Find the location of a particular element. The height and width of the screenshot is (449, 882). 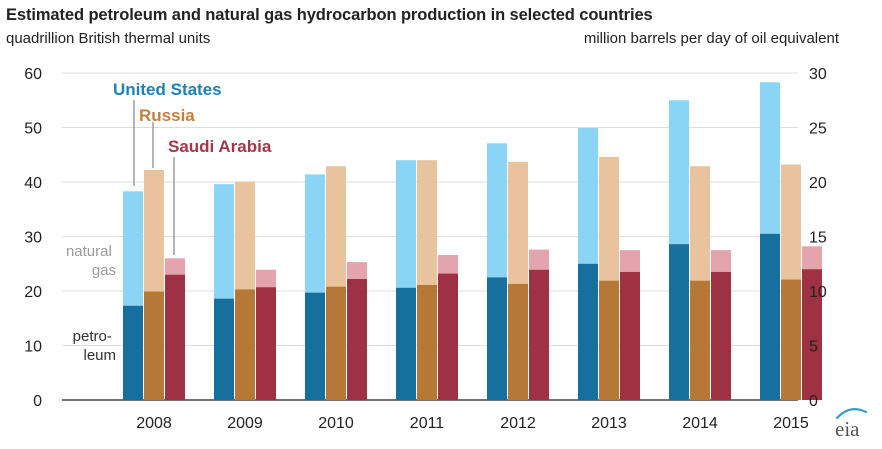

y-tick-label-left: 50 is located at coordinates (33, 129).